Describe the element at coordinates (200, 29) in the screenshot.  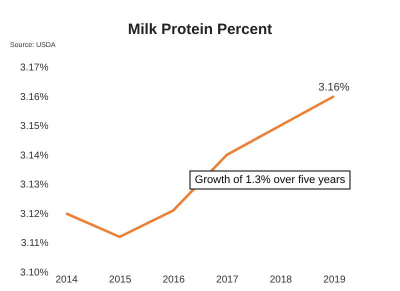
I see `chart-title: Milk Protein Percent` at that location.